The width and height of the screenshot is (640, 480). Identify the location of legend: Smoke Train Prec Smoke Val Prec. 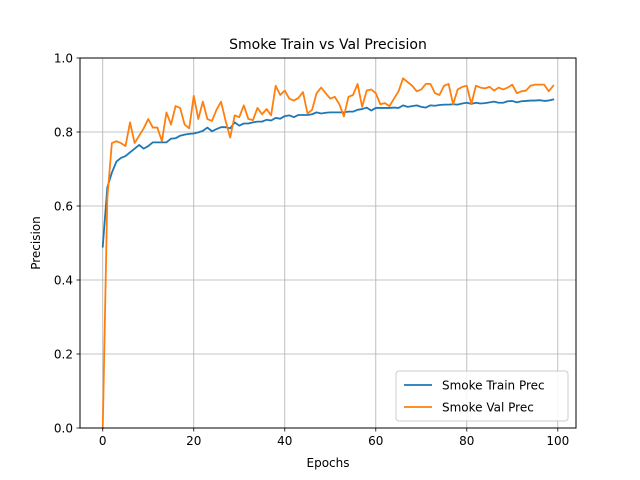
(482, 396).